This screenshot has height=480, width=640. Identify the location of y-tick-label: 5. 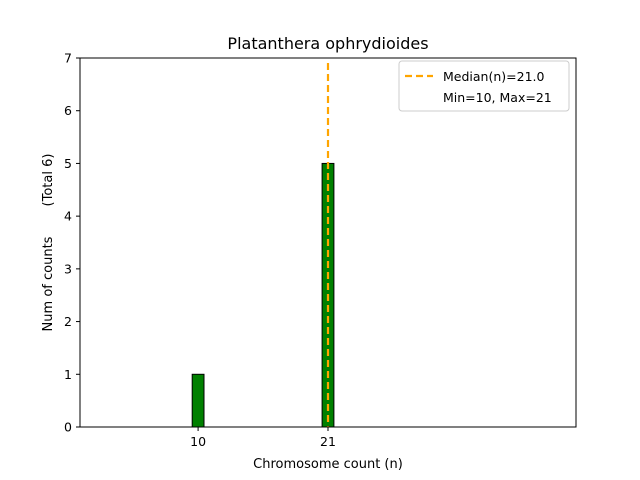
(68, 163).